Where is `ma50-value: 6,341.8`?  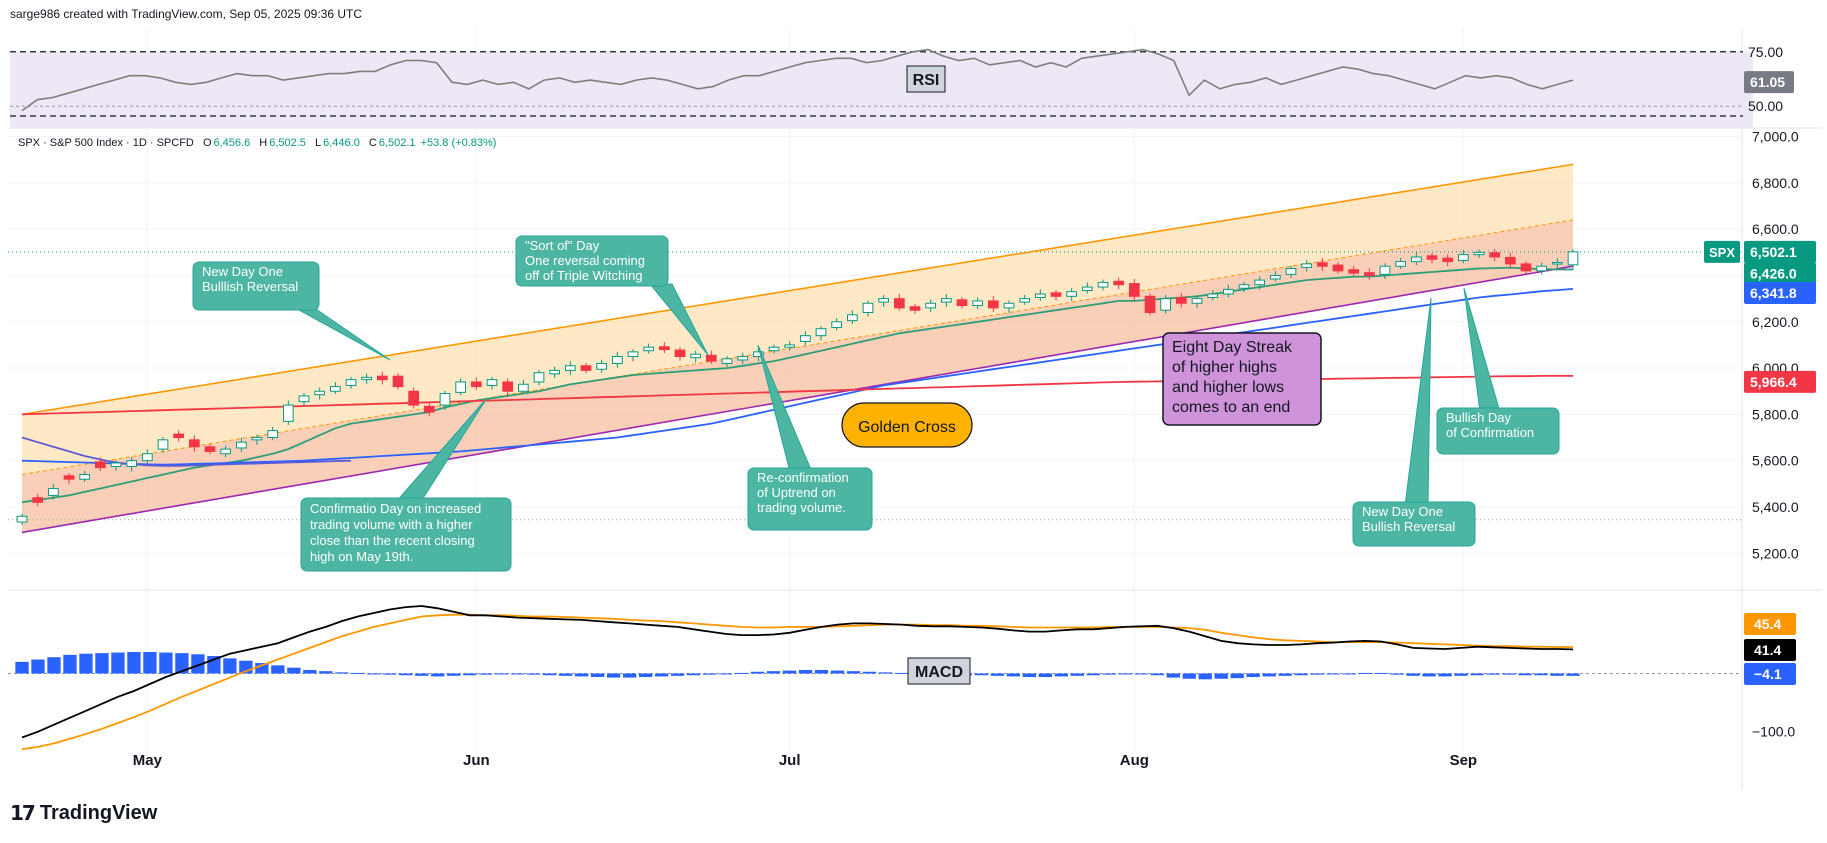 ma50-value: 6,341.8 is located at coordinates (1780, 292).